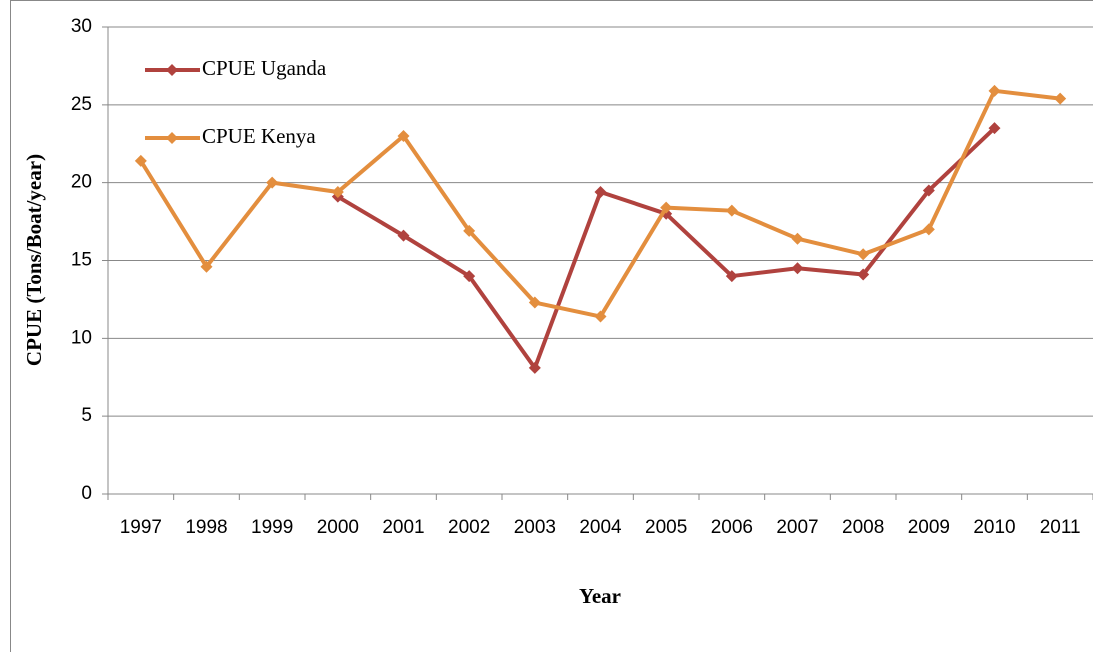 The image size is (1093, 652). I want to click on legend-label: CPUE Kenya, so click(259, 136).